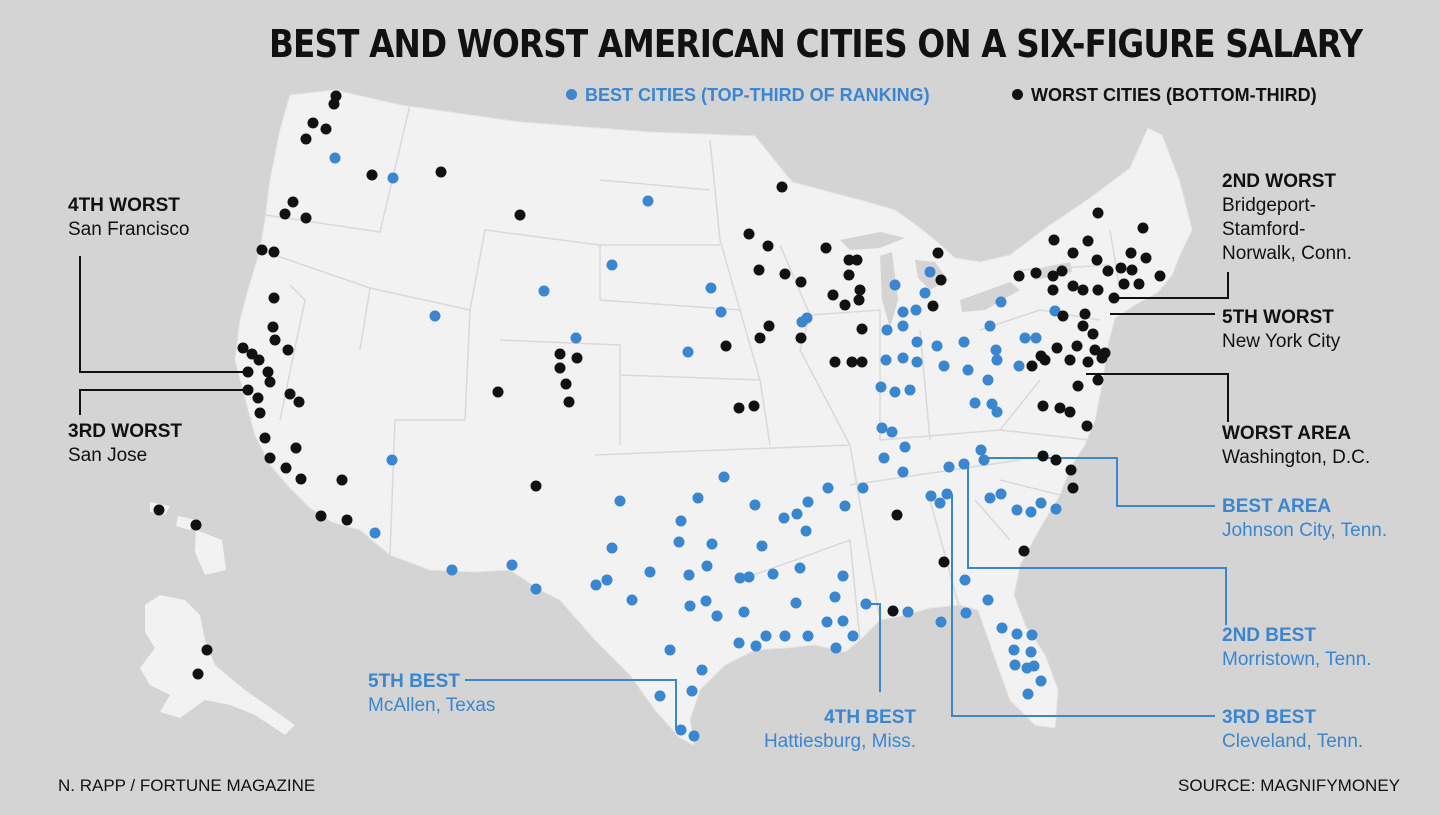 The height and width of the screenshot is (815, 1440). Describe the element at coordinates (1278, 317) in the screenshot. I see `callout-rank: 5TH WORST` at that location.